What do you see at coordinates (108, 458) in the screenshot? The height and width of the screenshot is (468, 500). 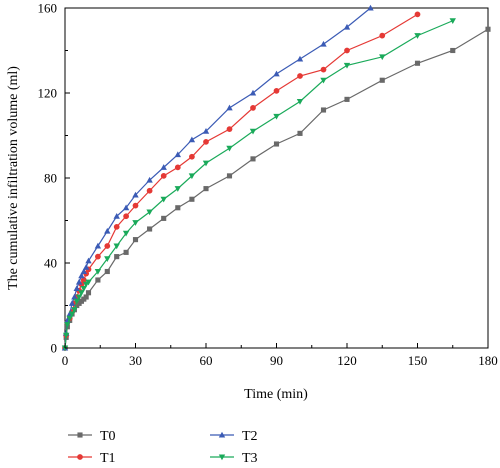 I see `legend-label: T1` at bounding box center [108, 458].